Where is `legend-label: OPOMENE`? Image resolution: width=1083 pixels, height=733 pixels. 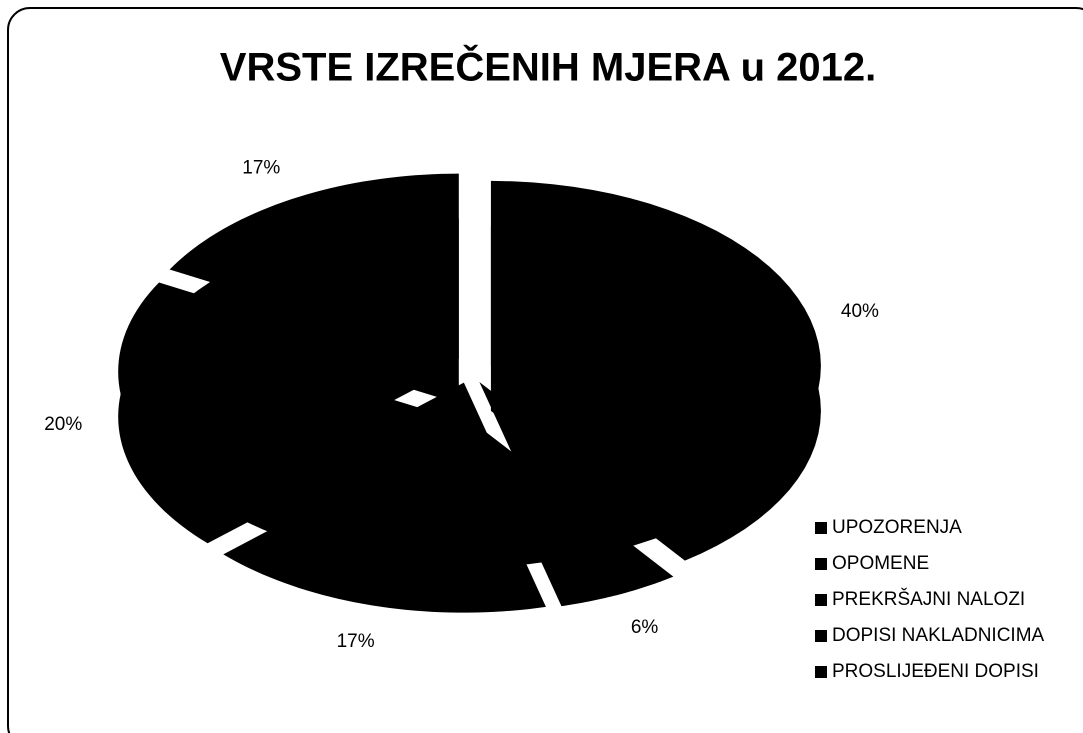
legend-label: OPOMENE is located at coordinates (880, 563).